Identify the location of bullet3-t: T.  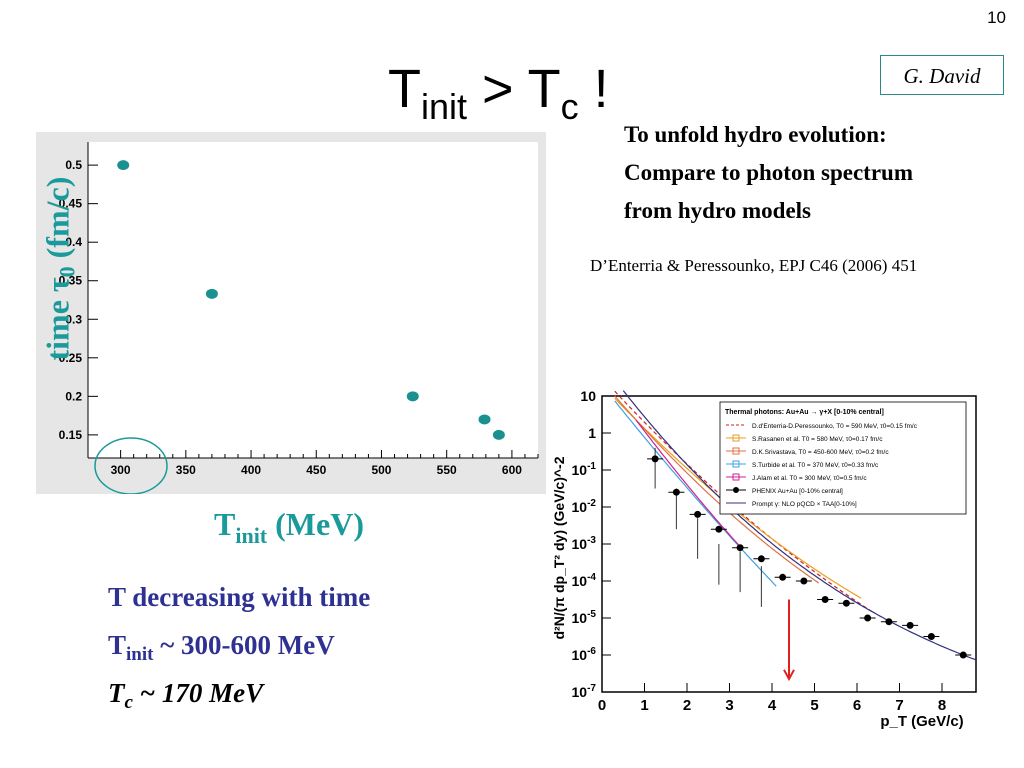
(116, 693).